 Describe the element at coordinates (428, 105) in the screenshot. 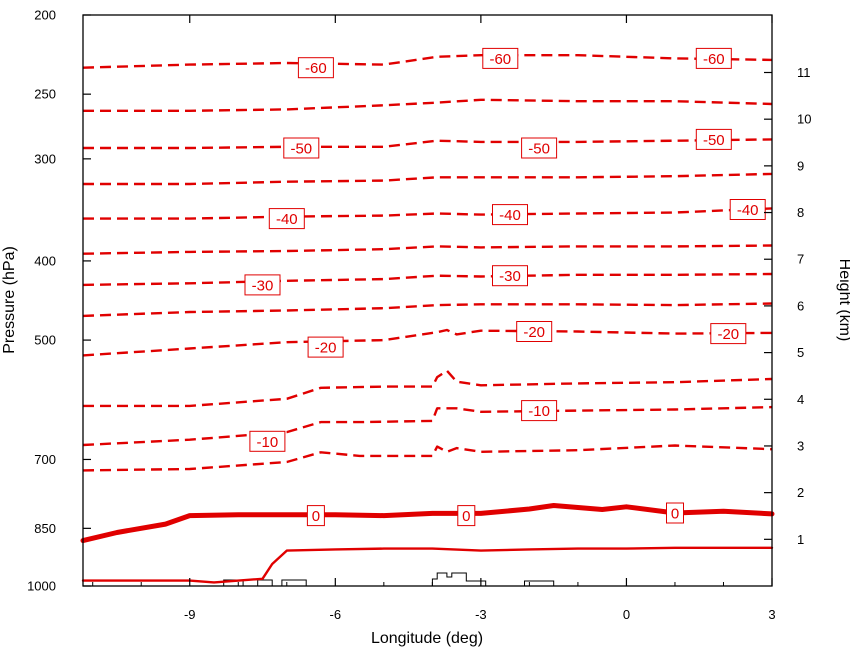

I see `contour-line-minus55` at that location.